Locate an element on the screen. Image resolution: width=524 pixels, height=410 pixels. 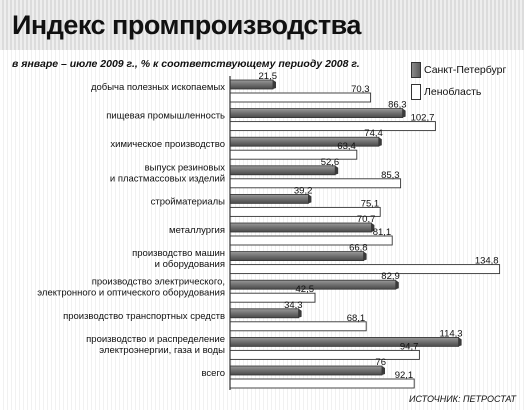
category-label: производство машин is located at coordinates (178, 253).